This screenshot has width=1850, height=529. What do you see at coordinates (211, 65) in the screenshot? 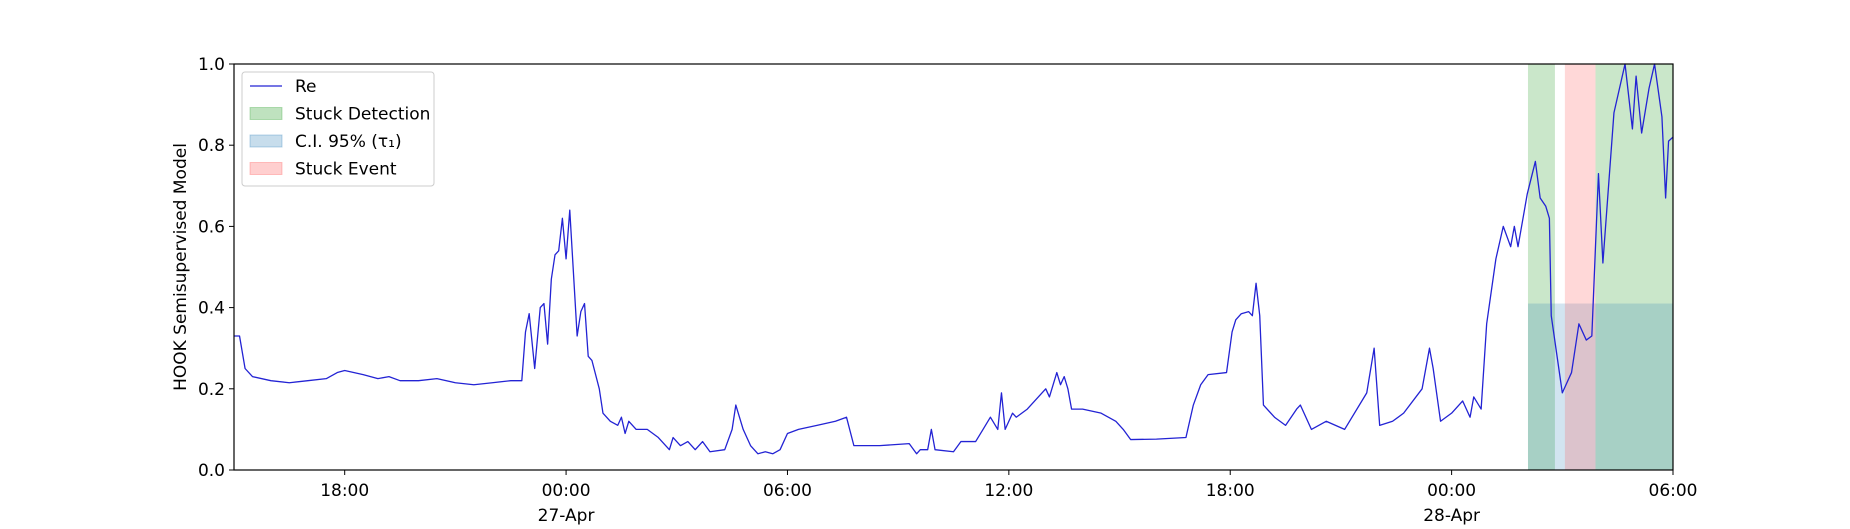
I see `y-tick-label: 1.0` at bounding box center [211, 65].